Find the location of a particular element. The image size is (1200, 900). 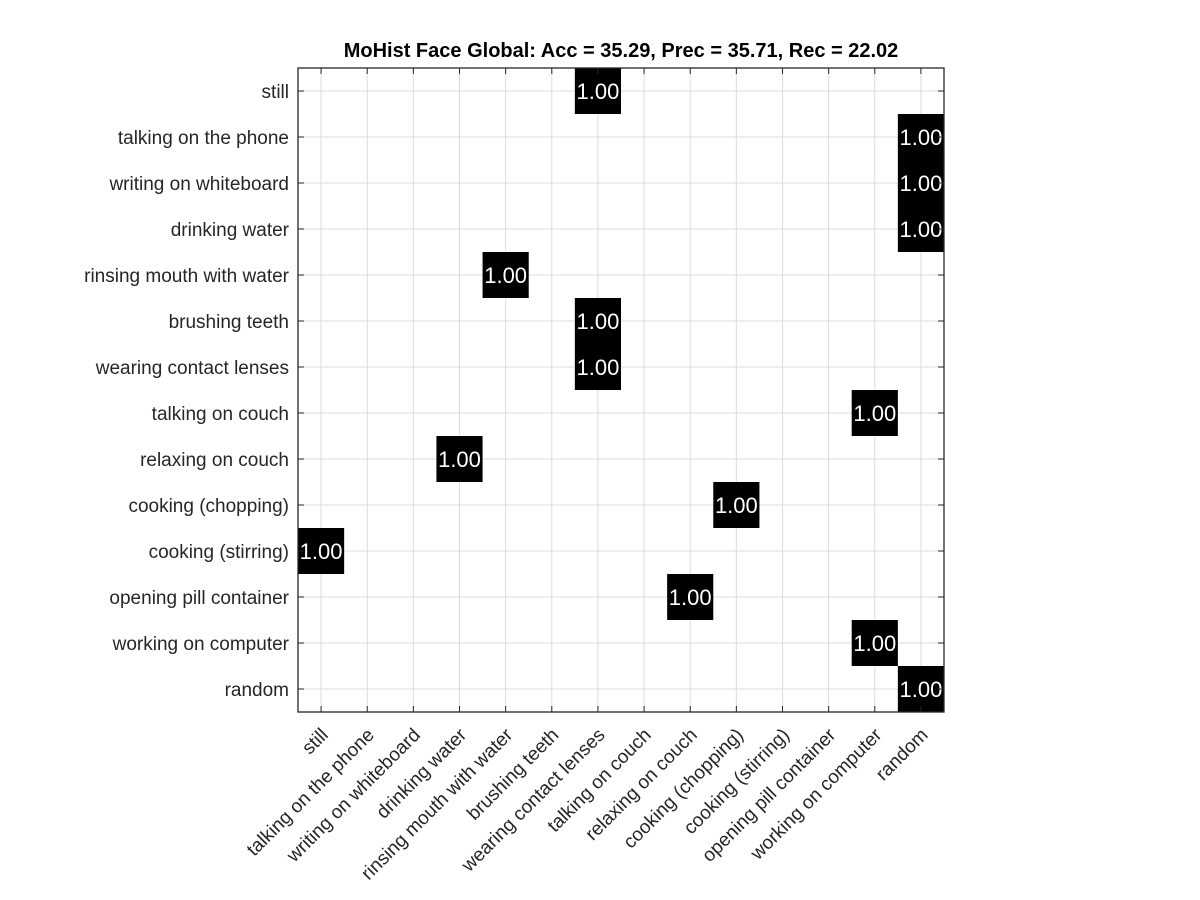

matrix-cell-writing-on-whiteboard-random is located at coordinates (920, 183).